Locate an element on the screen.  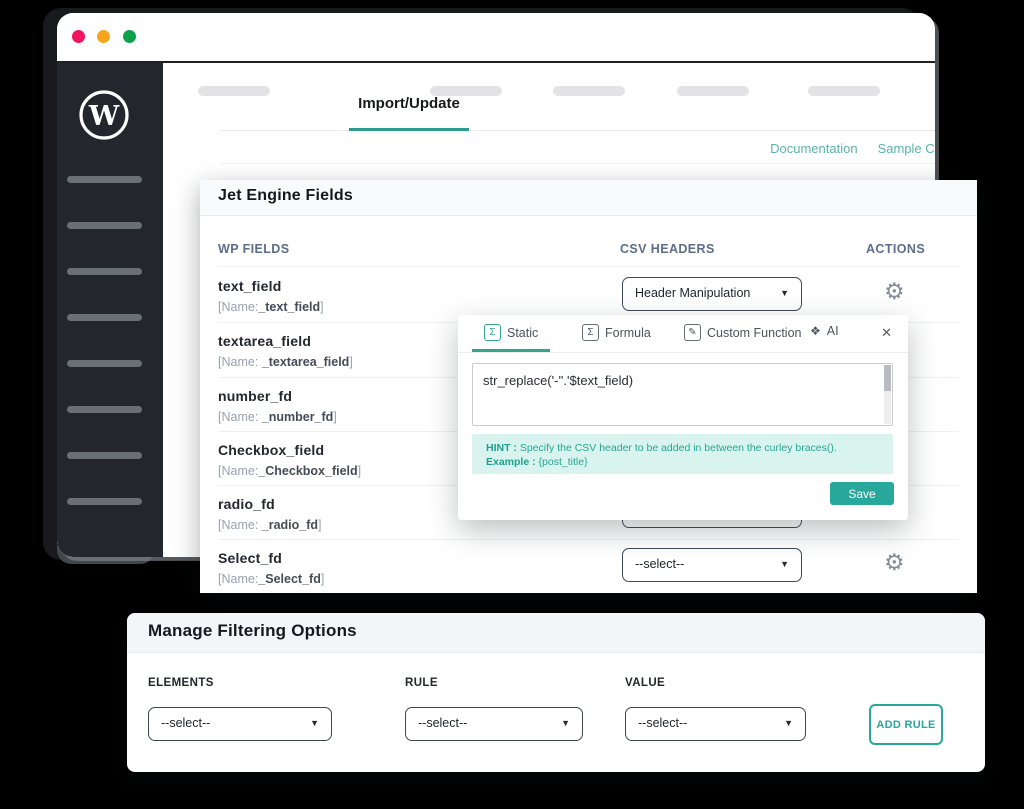
field-title: radio_fd is located at coordinates (246, 504).